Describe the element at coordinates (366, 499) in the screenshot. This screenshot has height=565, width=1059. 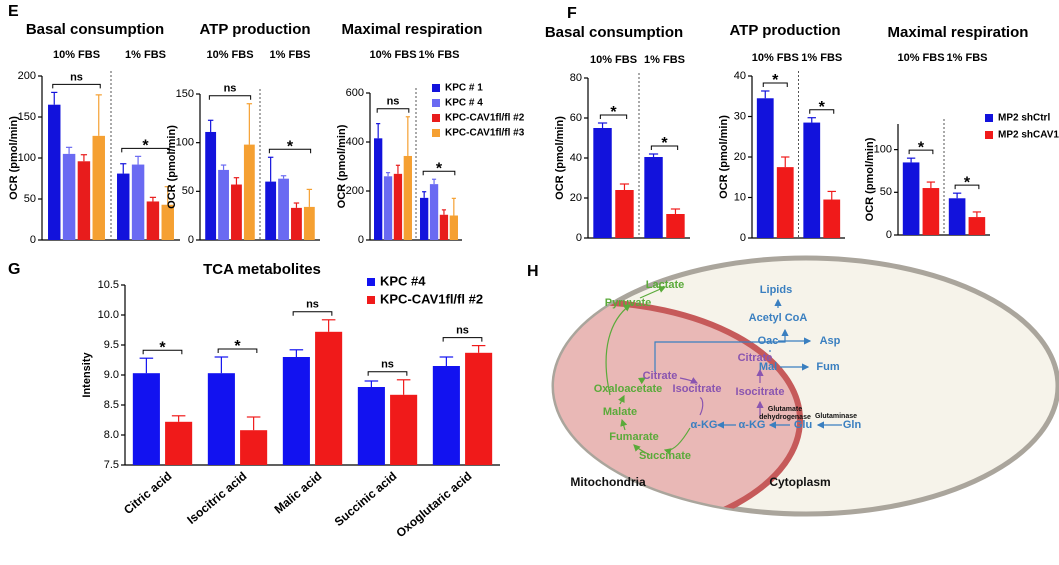
I see `category-label: Succinic acid` at that location.